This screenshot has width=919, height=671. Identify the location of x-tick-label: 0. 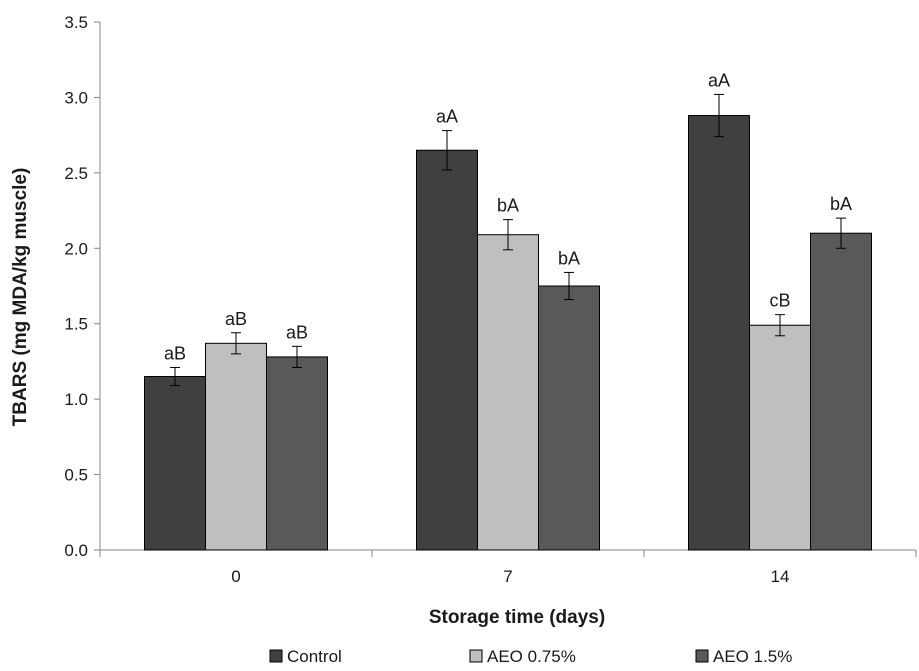
(235, 576).